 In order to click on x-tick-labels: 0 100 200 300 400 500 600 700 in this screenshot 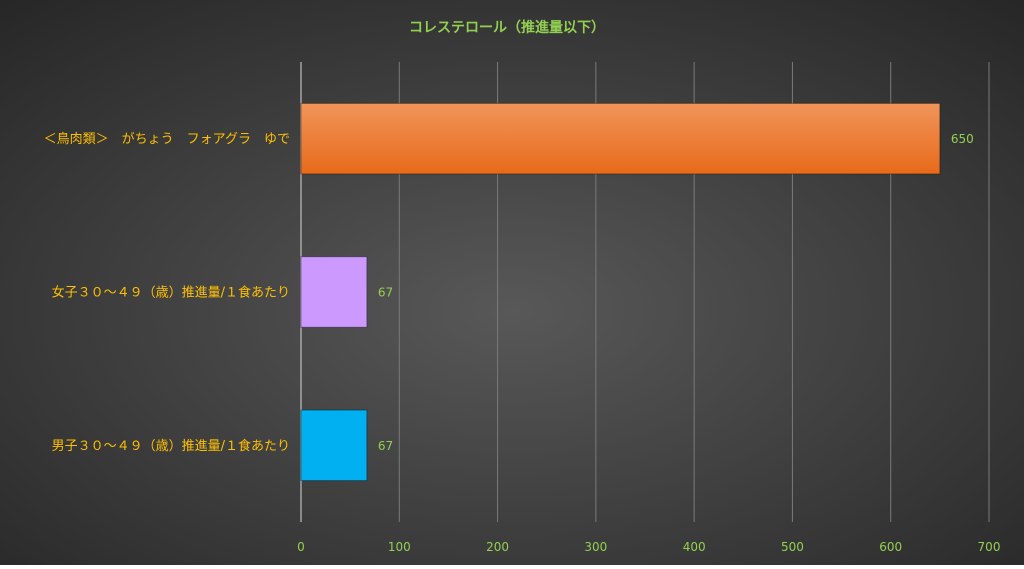, I will do `click(648, 547)`.